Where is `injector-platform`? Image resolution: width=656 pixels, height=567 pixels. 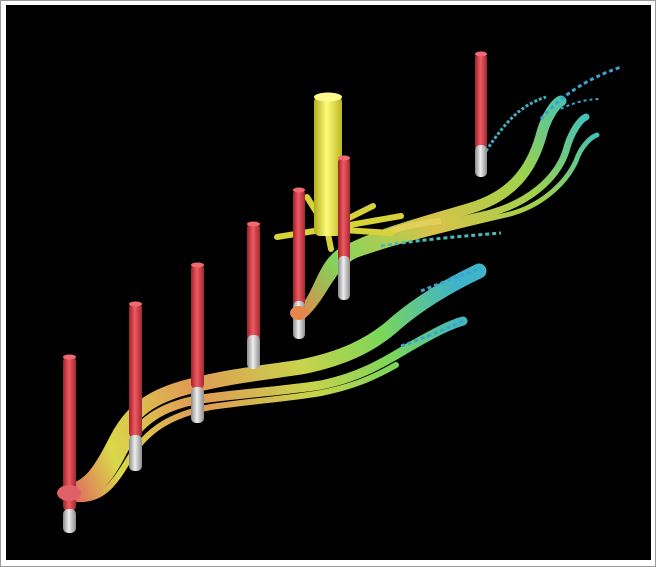
injector-platform is located at coordinates (339, 172).